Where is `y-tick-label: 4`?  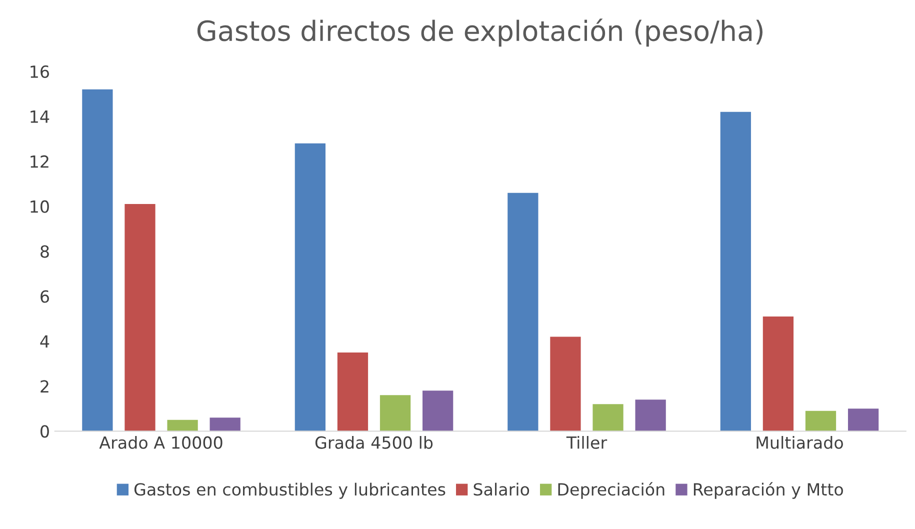 y-tick-label: 4 is located at coordinates (45, 341).